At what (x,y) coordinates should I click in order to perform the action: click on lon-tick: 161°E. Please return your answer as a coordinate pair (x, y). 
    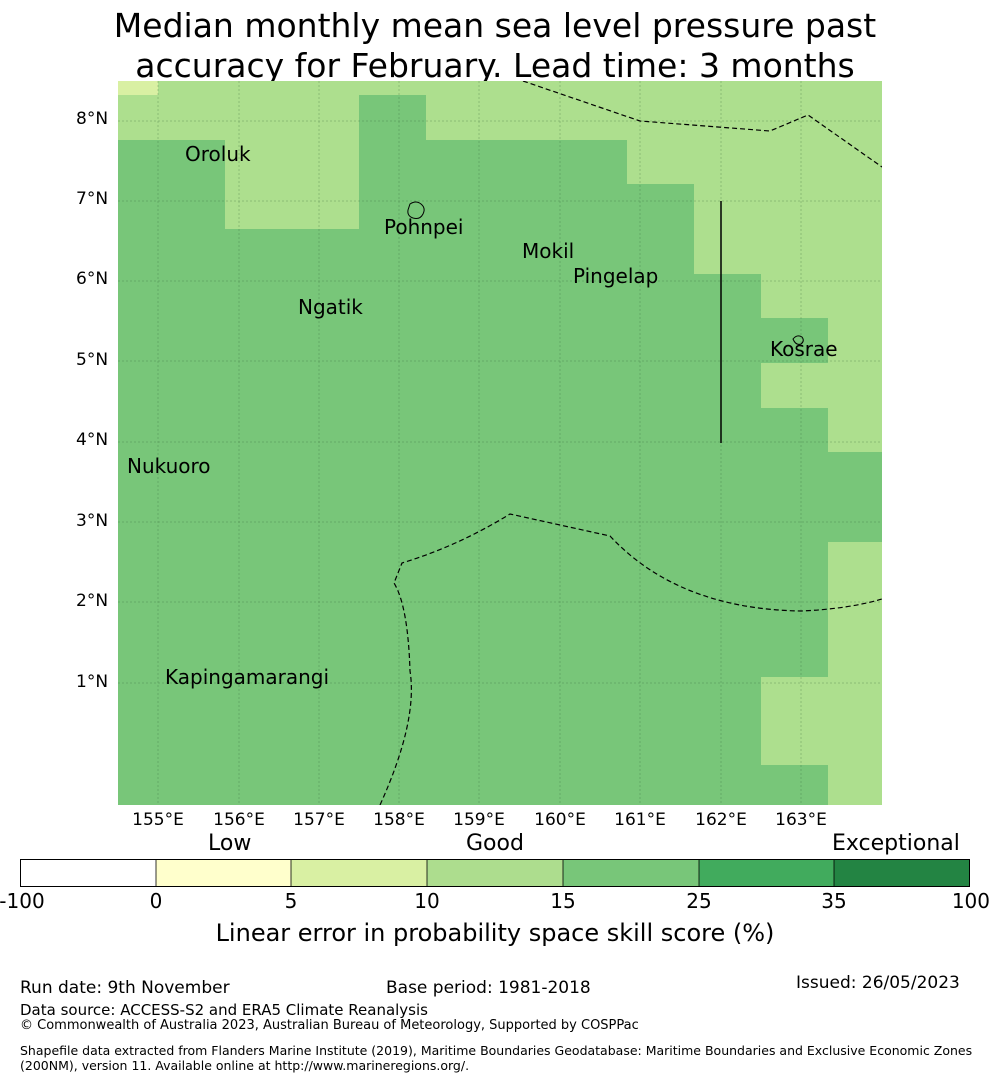
    Looking at the image, I should click on (640, 820).